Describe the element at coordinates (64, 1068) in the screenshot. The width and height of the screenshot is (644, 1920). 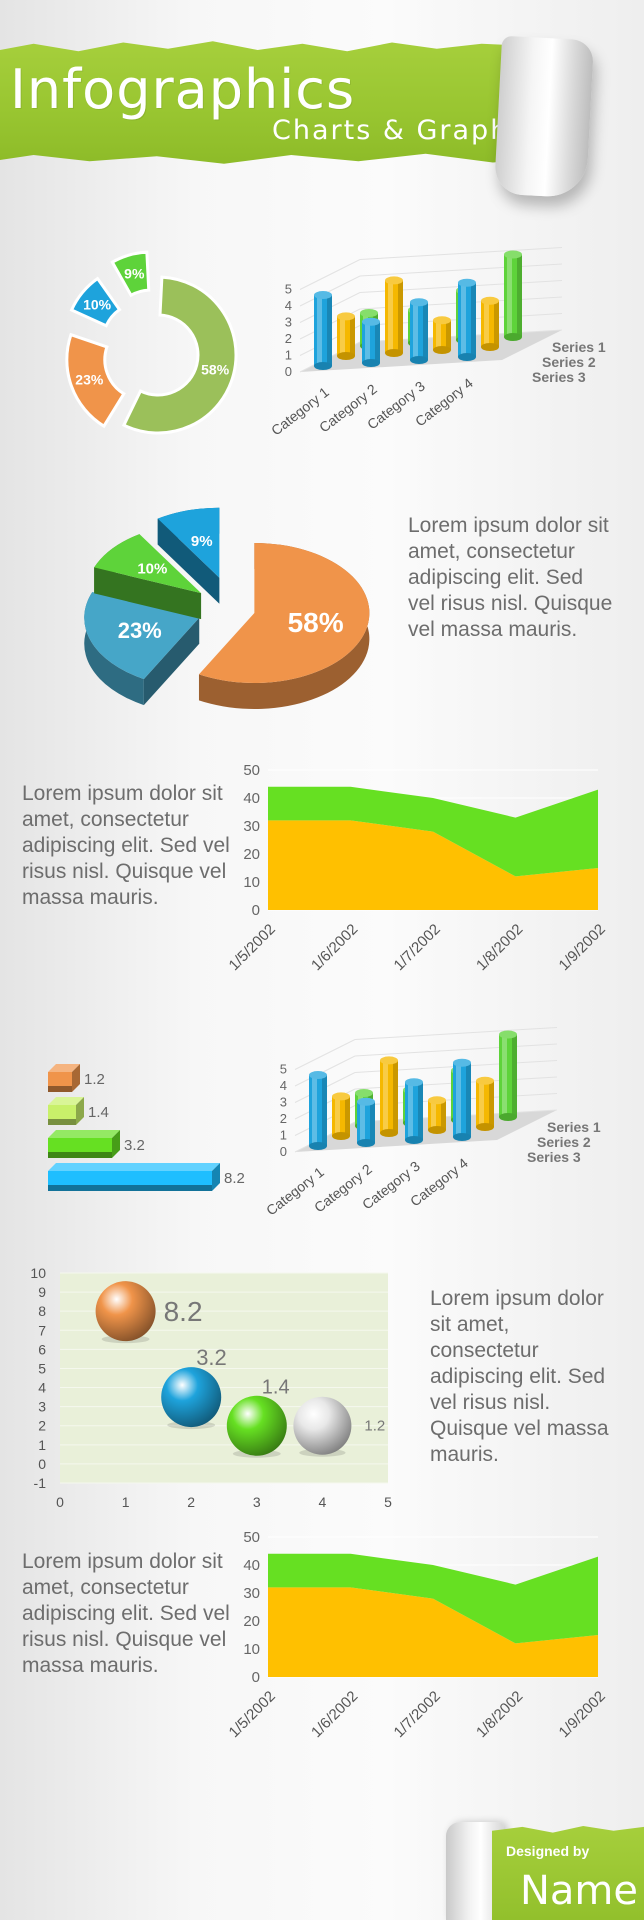
I see `hbar-top` at that location.